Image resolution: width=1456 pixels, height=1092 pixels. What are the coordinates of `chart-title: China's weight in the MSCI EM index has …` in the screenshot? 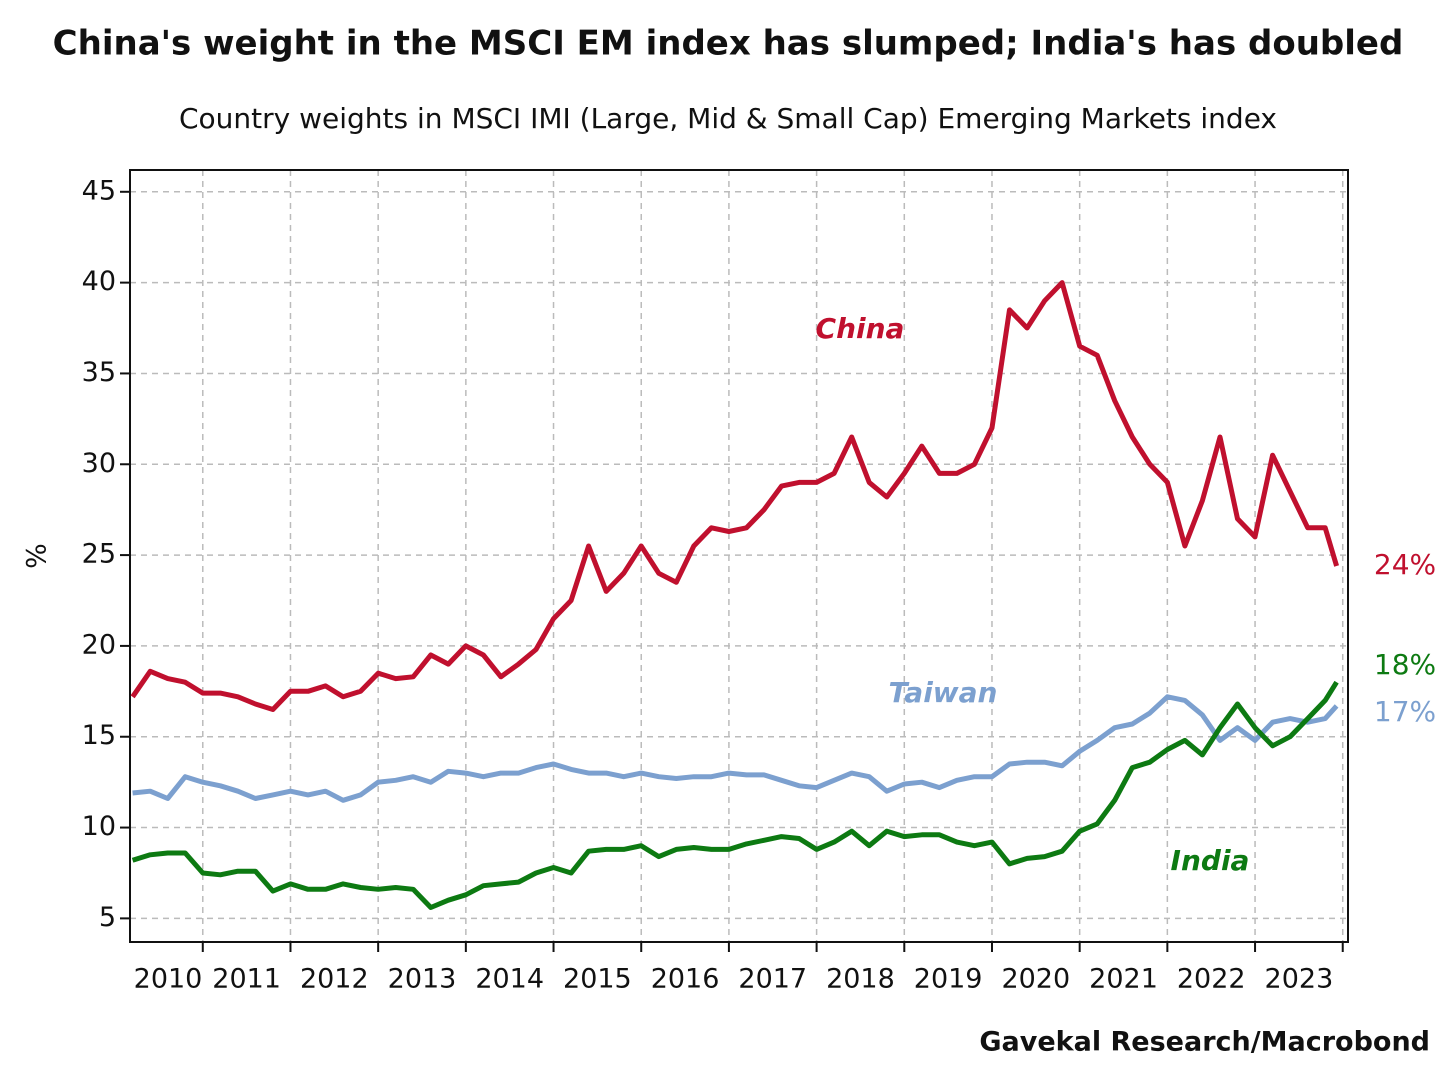 It's located at (728, 44).